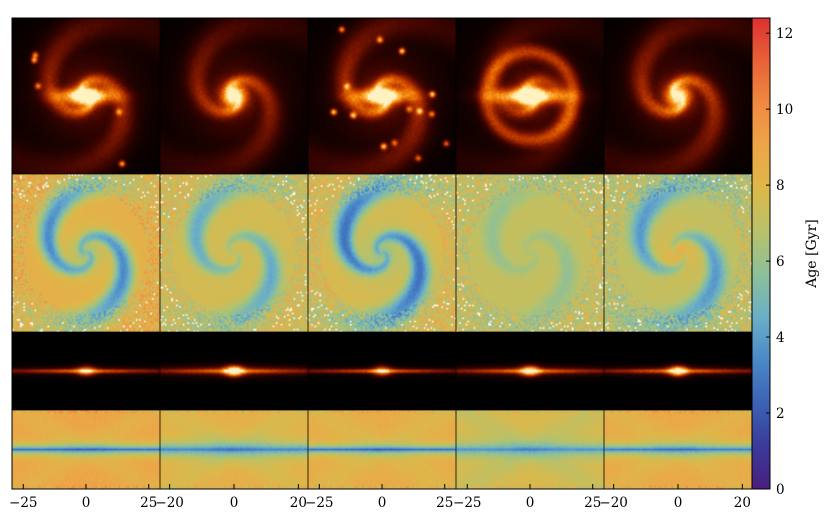  What do you see at coordinates (784, 34) in the screenshot?
I see `colorbar-tick-label: 12` at bounding box center [784, 34].